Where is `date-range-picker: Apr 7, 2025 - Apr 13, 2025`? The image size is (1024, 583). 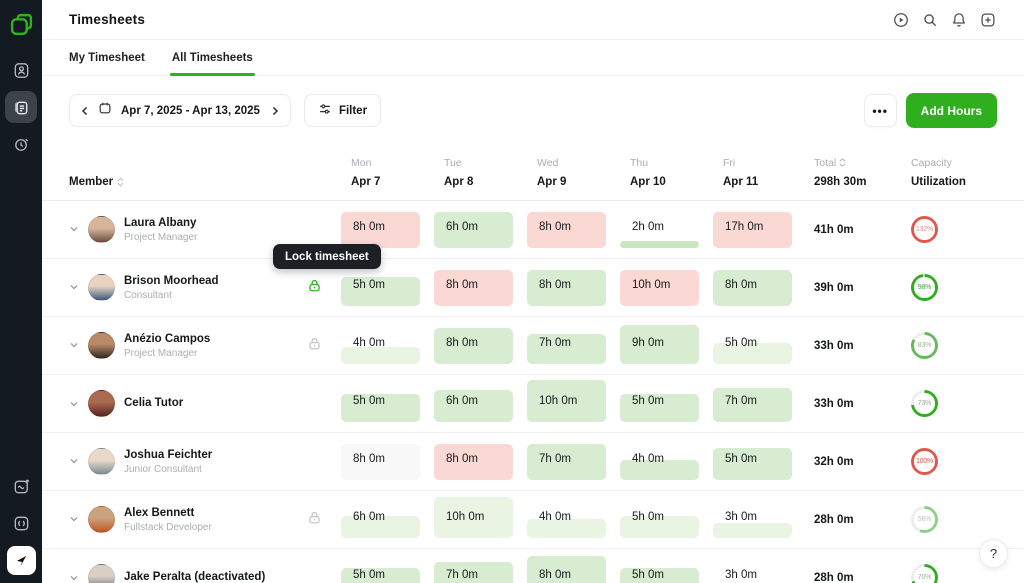 date-range-picker: Apr 7, 2025 - Apr 13, 2025 is located at coordinates (180, 110).